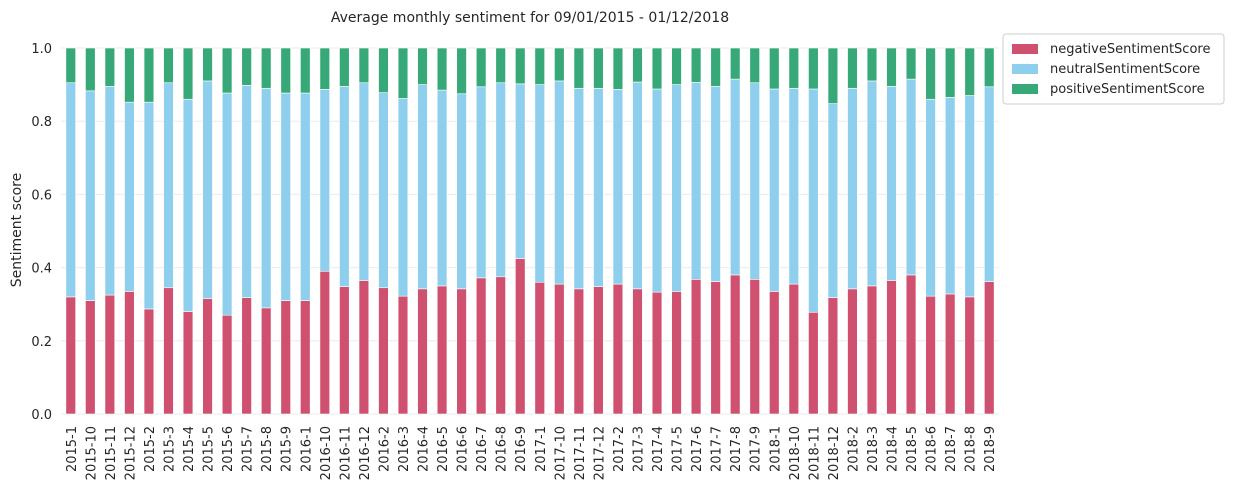 The width and height of the screenshot is (1233, 494). What do you see at coordinates (463, 449) in the screenshot?
I see `x-tick-label: 2016-6` at bounding box center [463, 449].